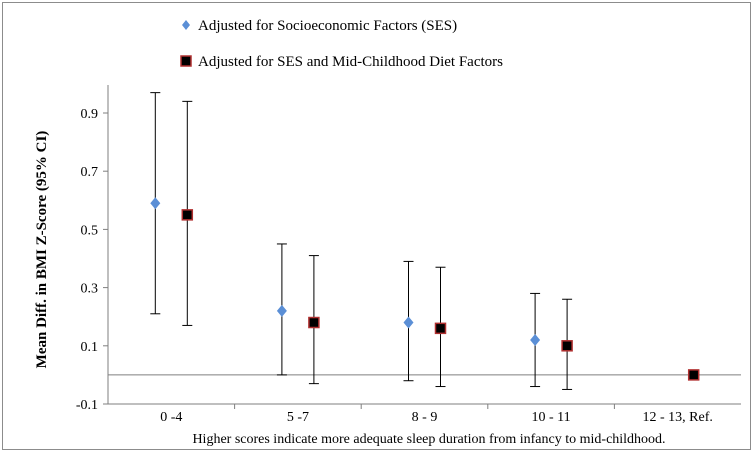  Describe the element at coordinates (425, 417) in the screenshot. I see `x-tick-label: 8 - 9` at that location.